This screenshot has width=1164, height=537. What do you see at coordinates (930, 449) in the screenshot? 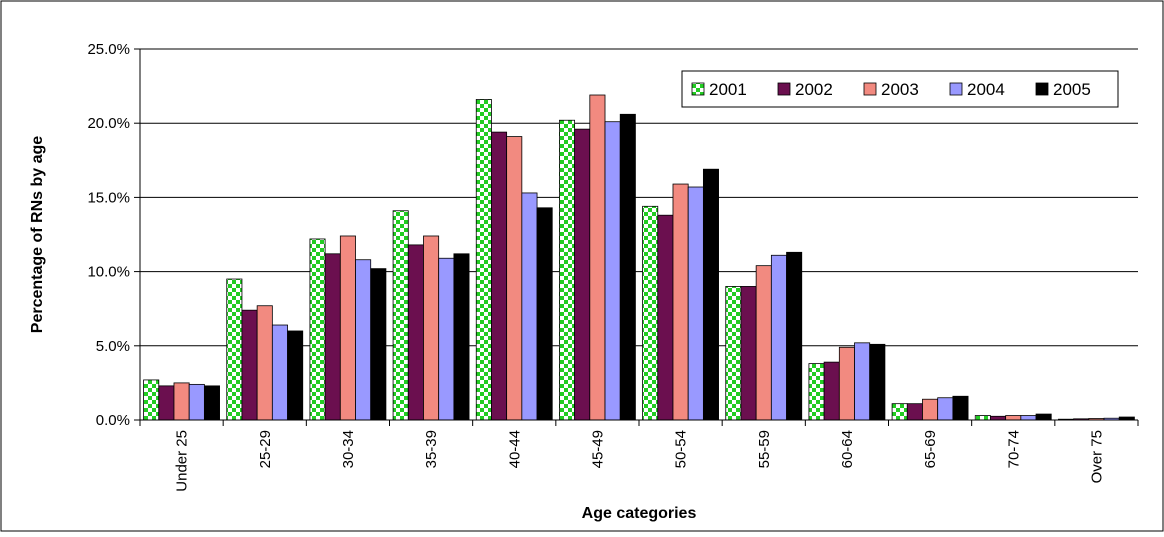
I see `x-tick-label: 65-69` at bounding box center [930, 449].